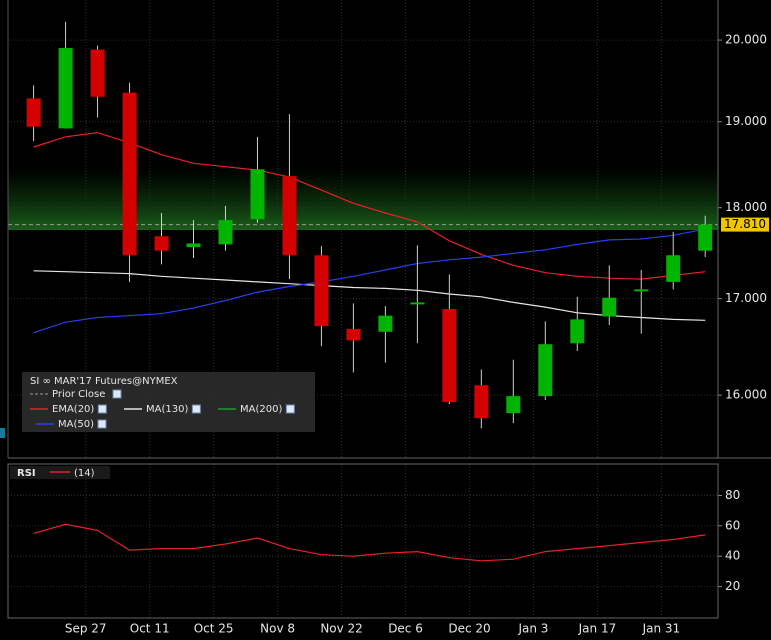 This screenshot has width=771, height=640. Describe the element at coordinates (532, 629) in the screenshot. I see `x-tick-label: Jan 3` at that location.